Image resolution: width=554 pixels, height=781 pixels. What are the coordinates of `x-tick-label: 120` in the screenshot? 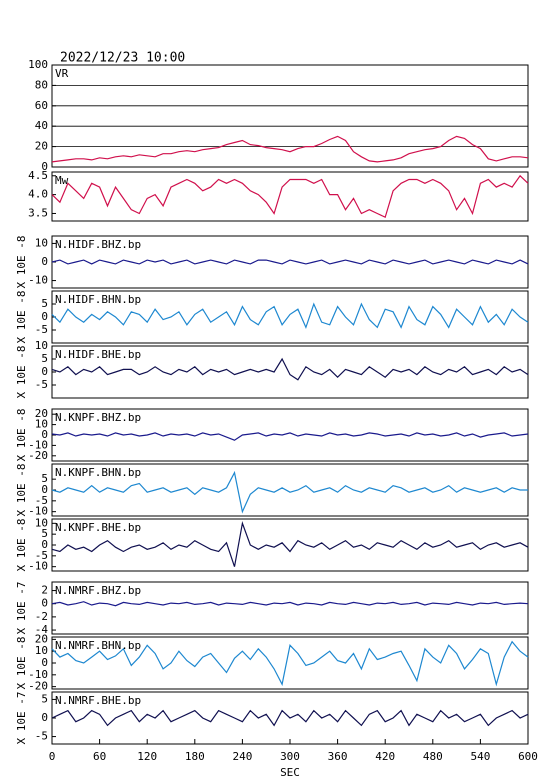 It's located at (147, 756).